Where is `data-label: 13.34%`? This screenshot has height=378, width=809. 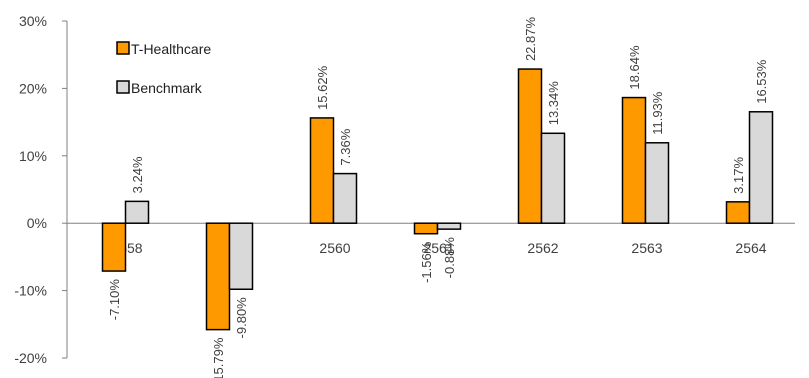 data-label: 13.34% is located at coordinates (553, 103).